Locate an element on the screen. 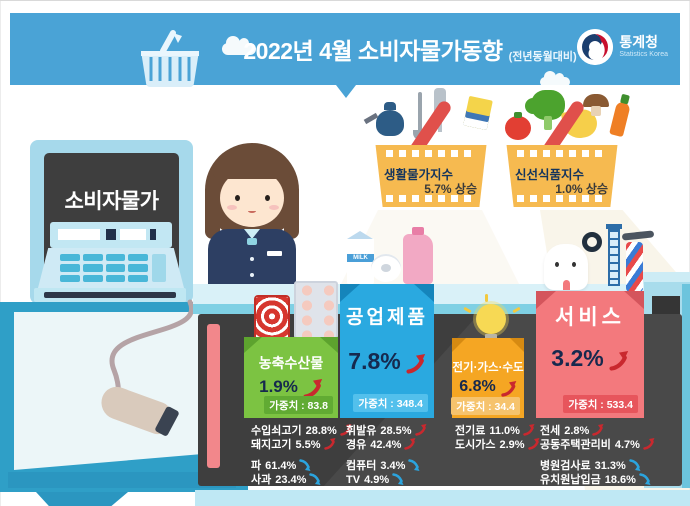 The height and width of the screenshot is (506, 690). index-value: 1.0% 상승 is located at coordinates (581, 189).